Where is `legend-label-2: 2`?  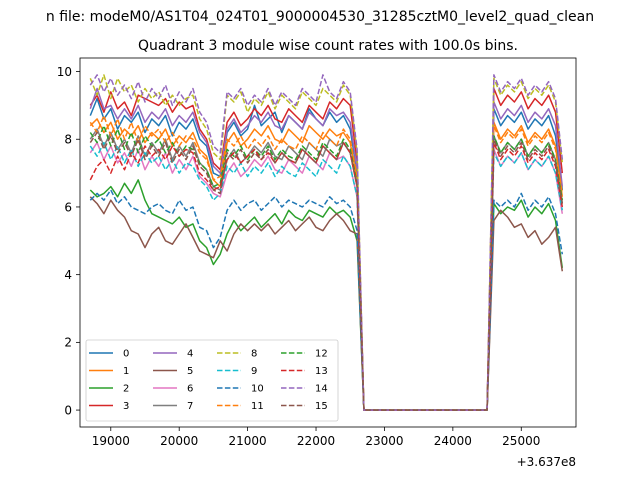 legend-label-2: 2 is located at coordinates (126, 389).